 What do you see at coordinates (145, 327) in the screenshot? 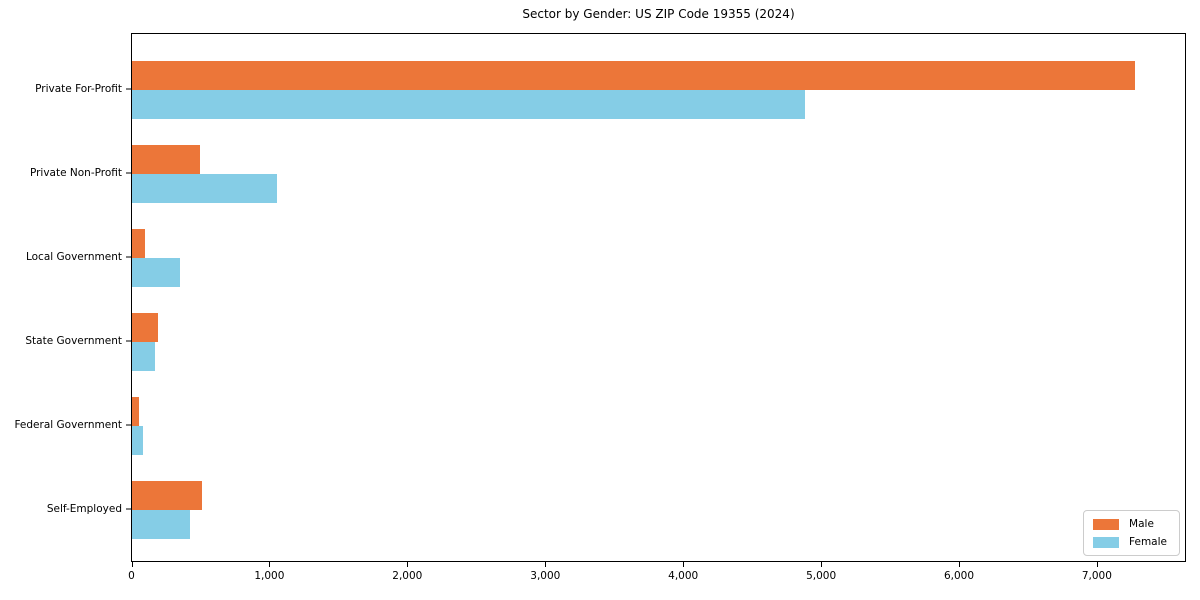
I see `bar-male-state-government` at bounding box center [145, 327].